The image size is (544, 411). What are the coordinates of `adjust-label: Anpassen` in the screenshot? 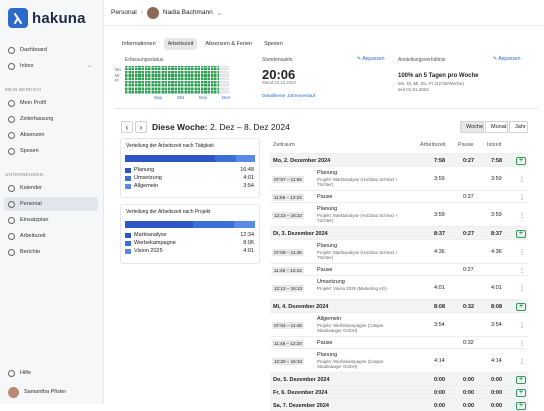 It's located at (373, 59).